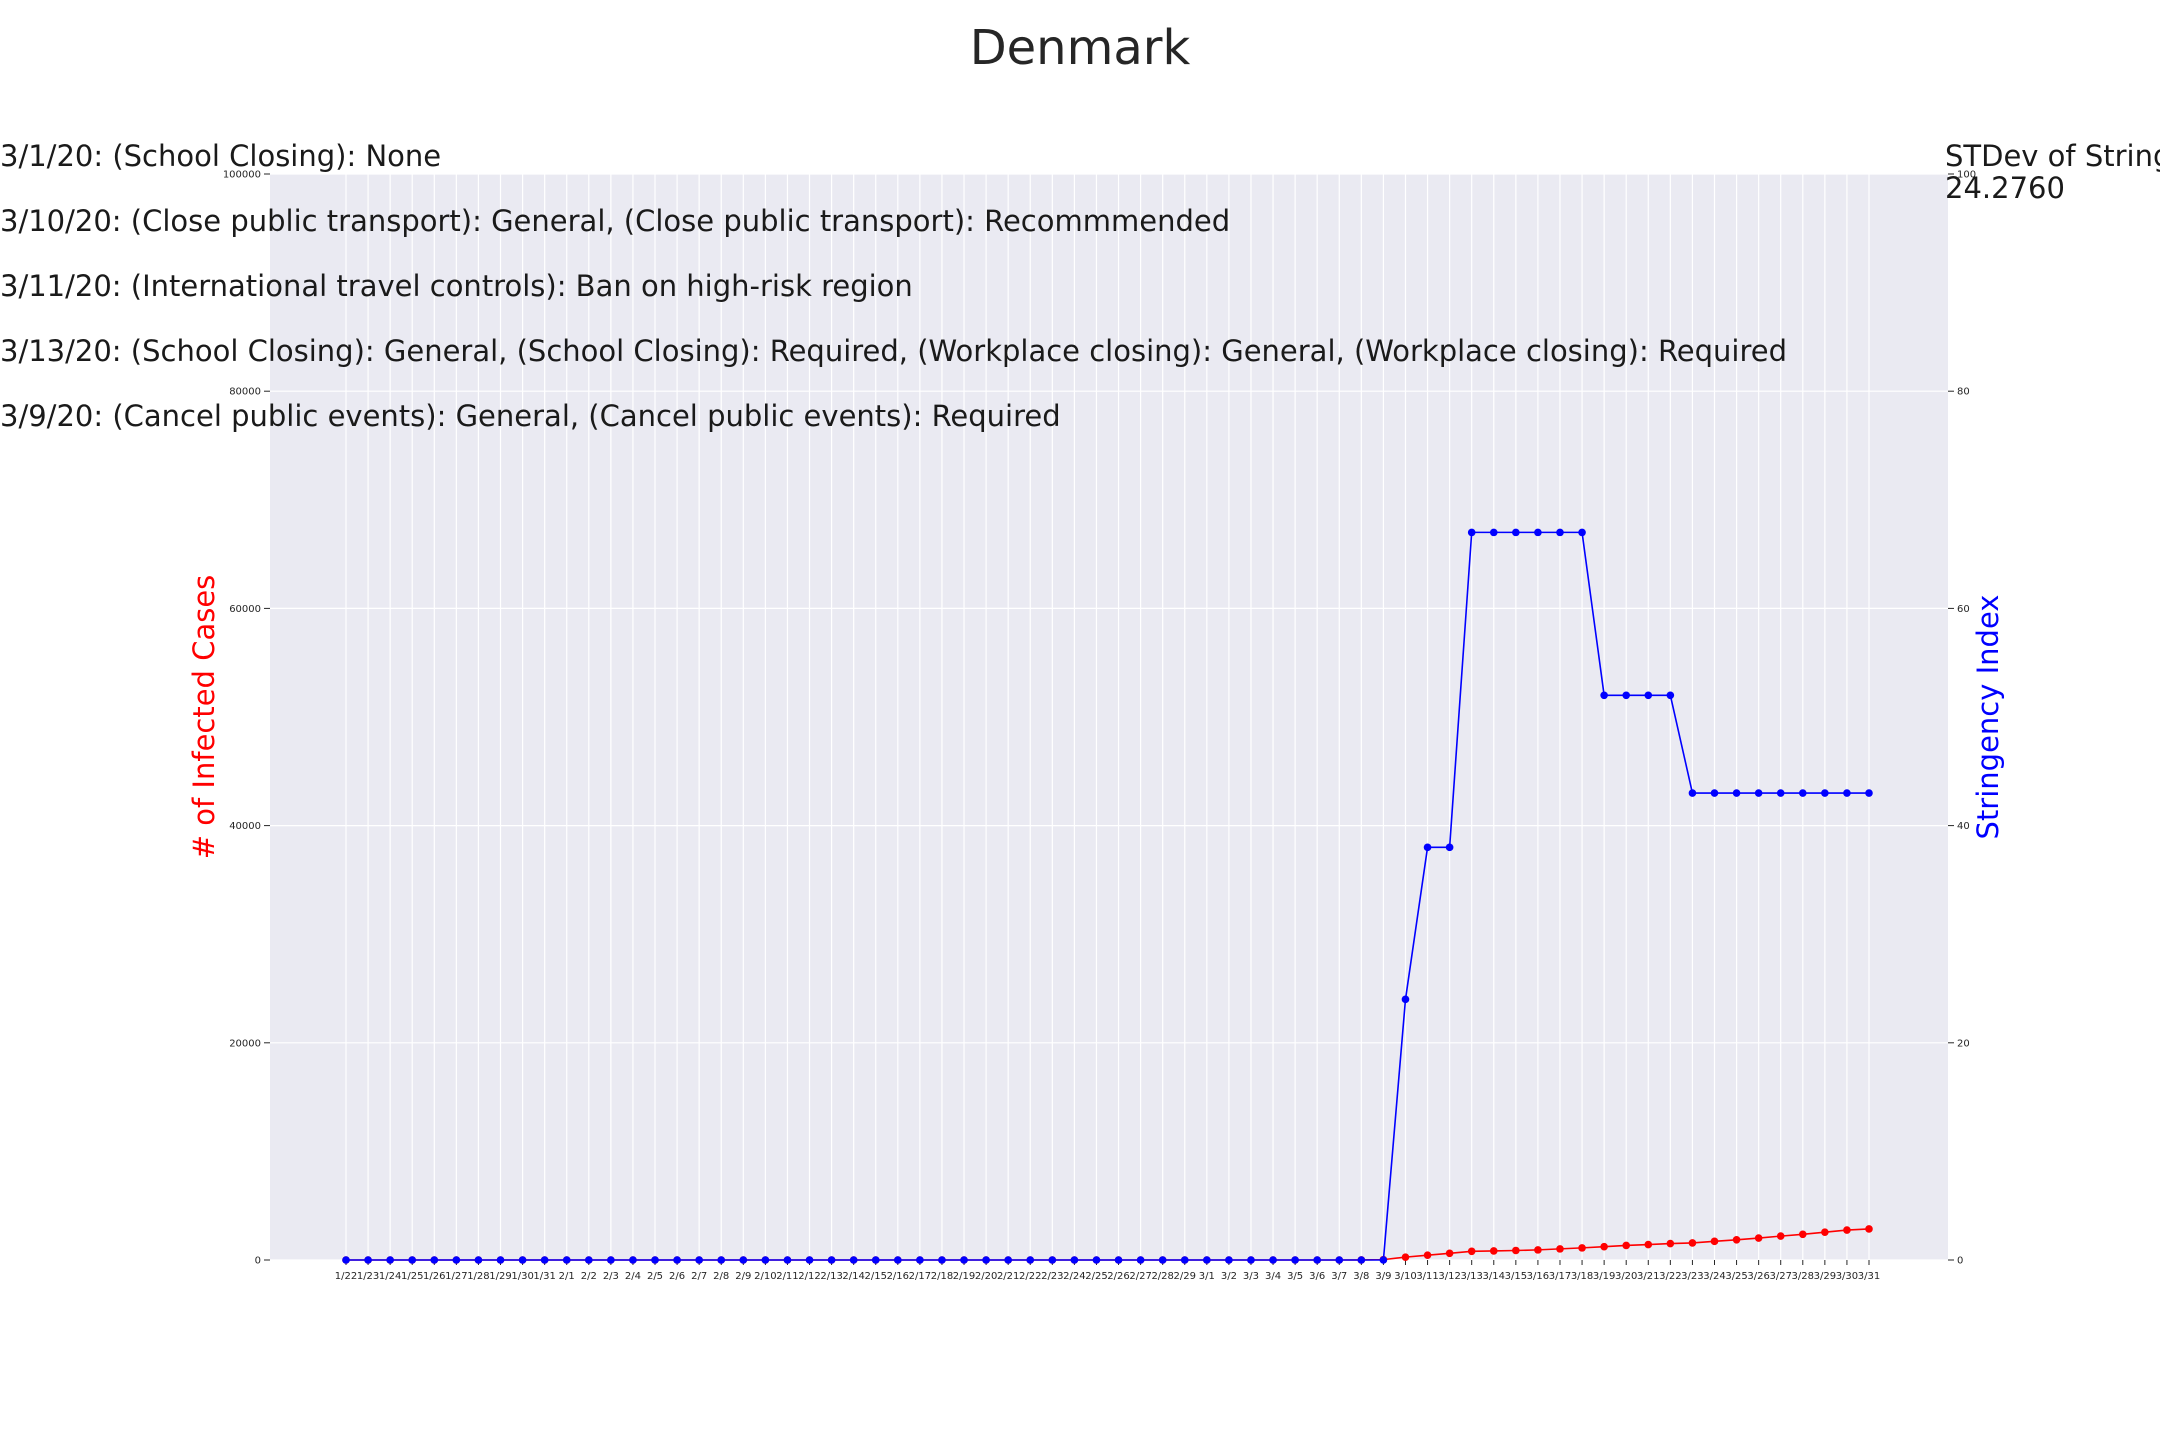 The height and width of the screenshot is (1440, 2160). What do you see at coordinates (1185, 1276) in the screenshot?
I see `x-tick-label: 2/29` at bounding box center [1185, 1276].